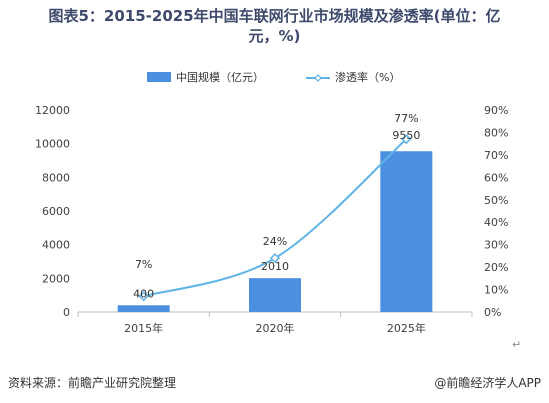 The image size is (549, 403). I want to click on chart-title-line-2: 元，%), so click(274, 36).